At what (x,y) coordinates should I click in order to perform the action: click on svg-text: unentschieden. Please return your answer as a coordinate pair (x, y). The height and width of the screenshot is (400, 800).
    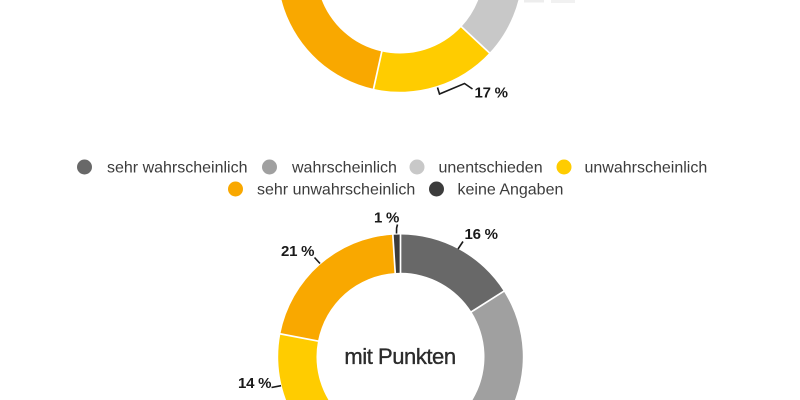
    Looking at the image, I should click on (491, 168).